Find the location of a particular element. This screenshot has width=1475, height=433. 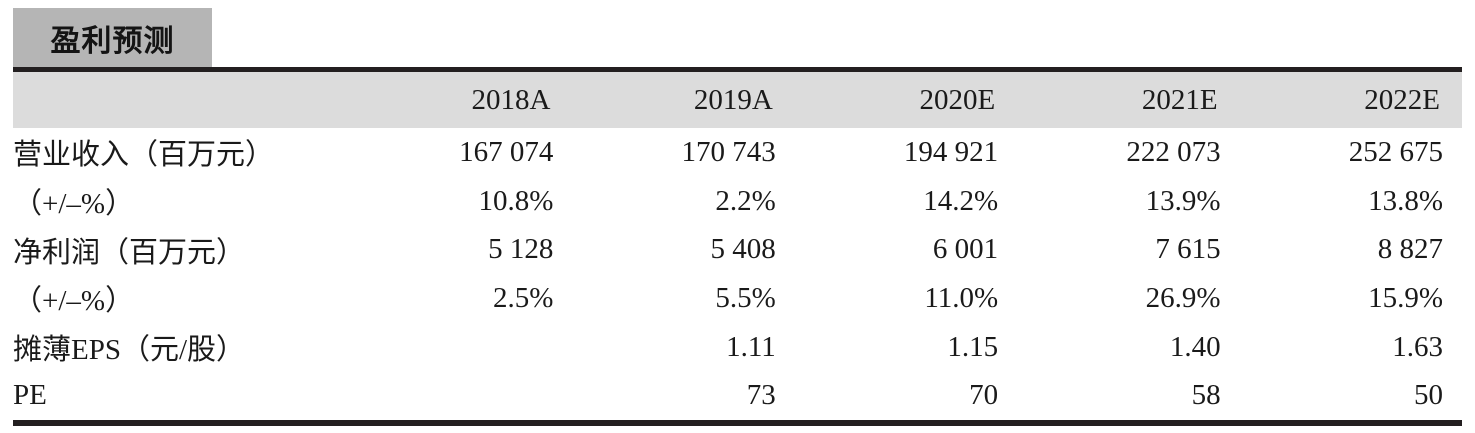

table-row-diluted-eps: 摊薄EPS（元/股） 1.11 1.15 1.40 1.63 is located at coordinates (737, 347).